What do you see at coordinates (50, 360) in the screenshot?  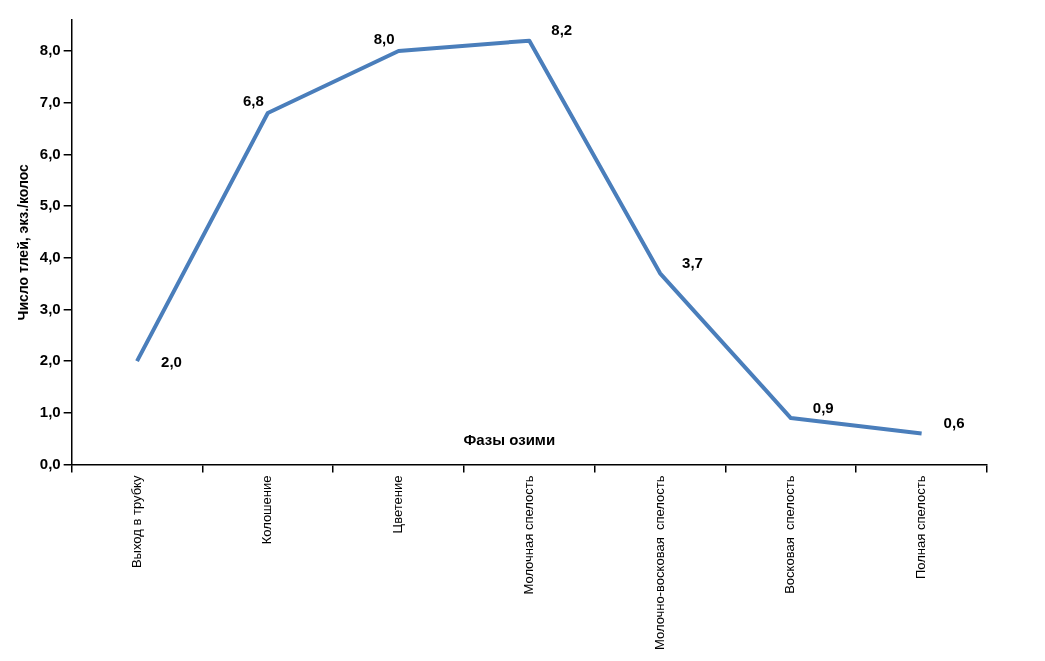 I see `y-tick-label: 2,0` at bounding box center [50, 360].